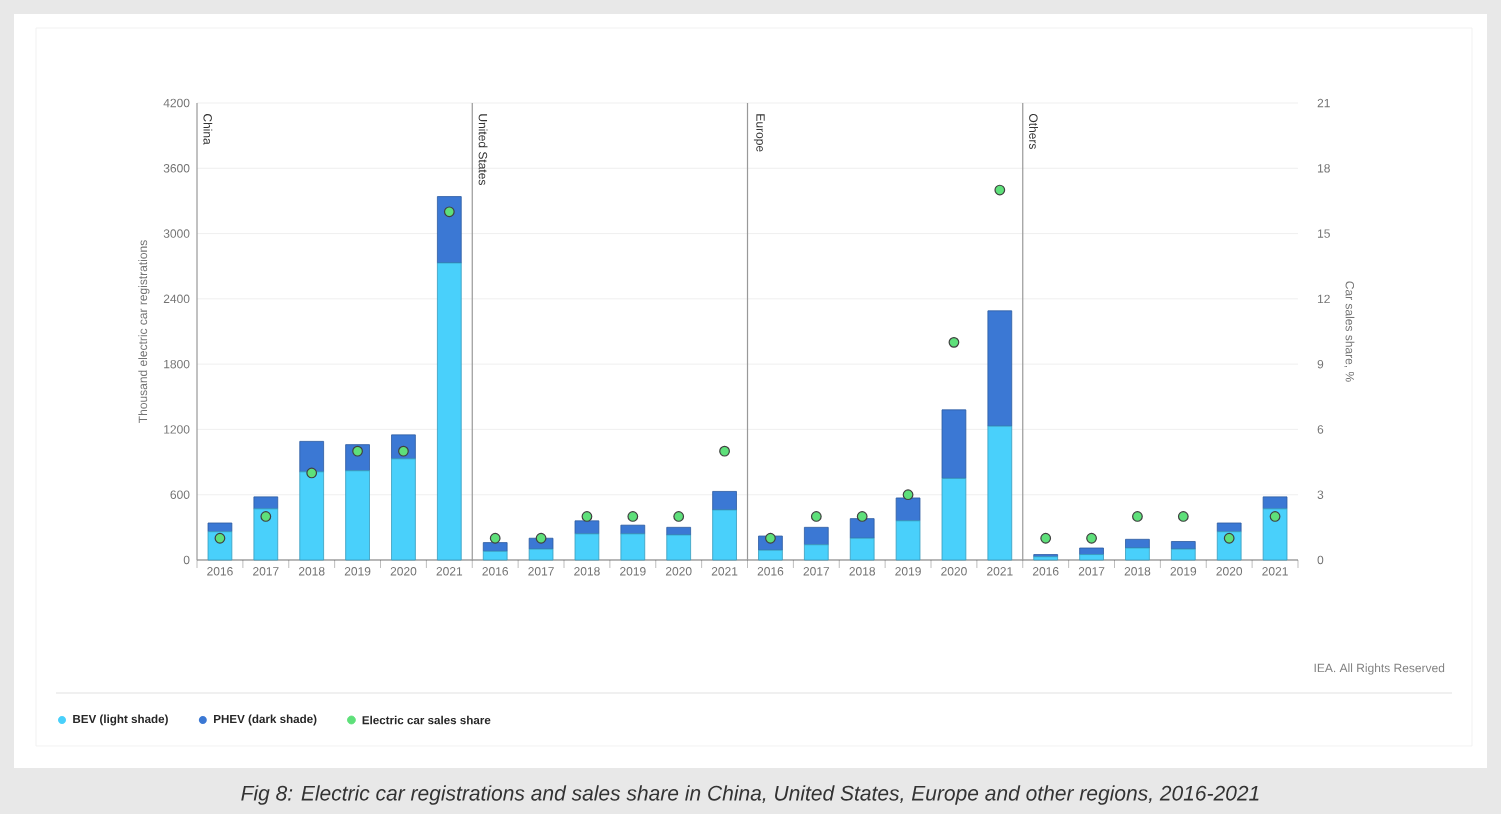 The height and width of the screenshot is (814, 1501). What do you see at coordinates (177, 364) in the screenshot?
I see `y-tick-label: 1800` at bounding box center [177, 364].